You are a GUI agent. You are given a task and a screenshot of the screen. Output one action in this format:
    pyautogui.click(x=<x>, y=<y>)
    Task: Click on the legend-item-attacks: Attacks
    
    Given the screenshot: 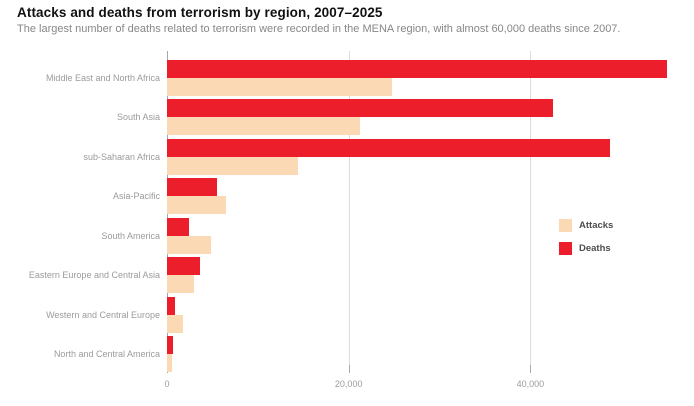 What is the action you would take?
    pyautogui.click(x=586, y=225)
    